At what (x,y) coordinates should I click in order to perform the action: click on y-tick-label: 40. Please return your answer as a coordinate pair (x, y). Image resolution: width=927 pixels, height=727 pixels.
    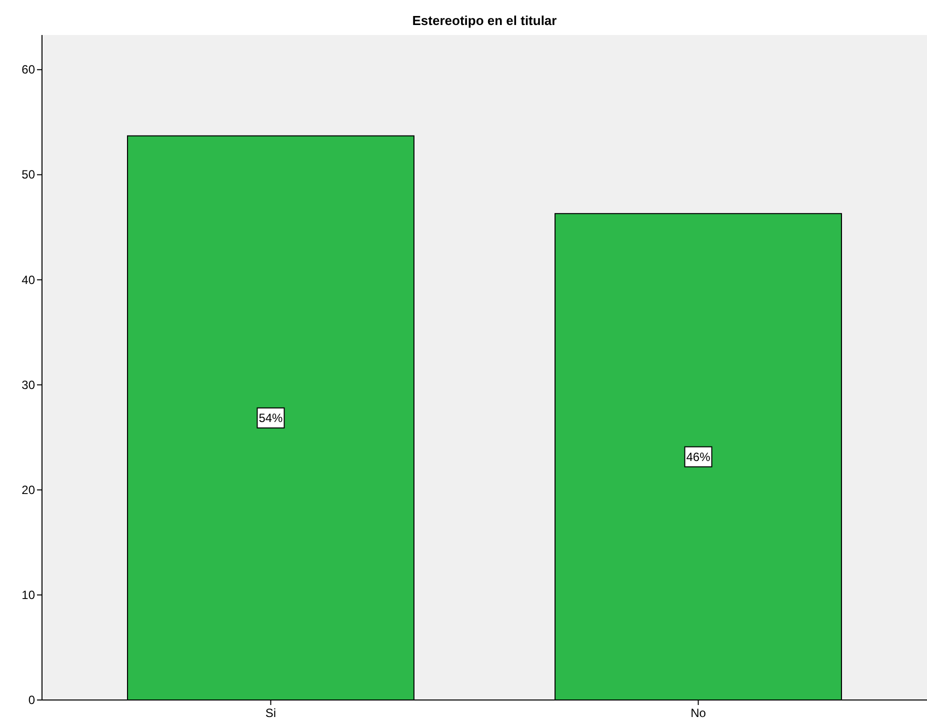
    Looking at the image, I should click on (29, 279).